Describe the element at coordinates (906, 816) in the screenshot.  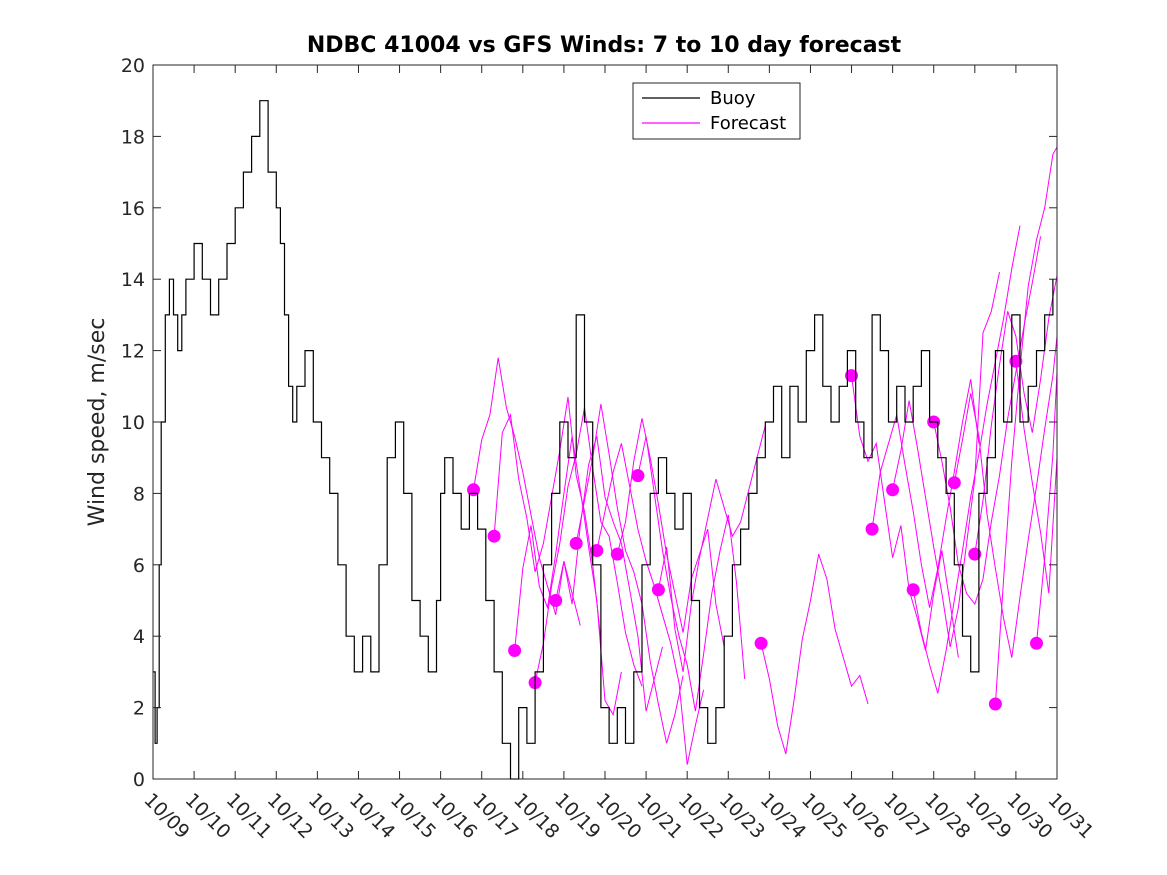
I see `x-tick-label-18: 10/27` at that location.